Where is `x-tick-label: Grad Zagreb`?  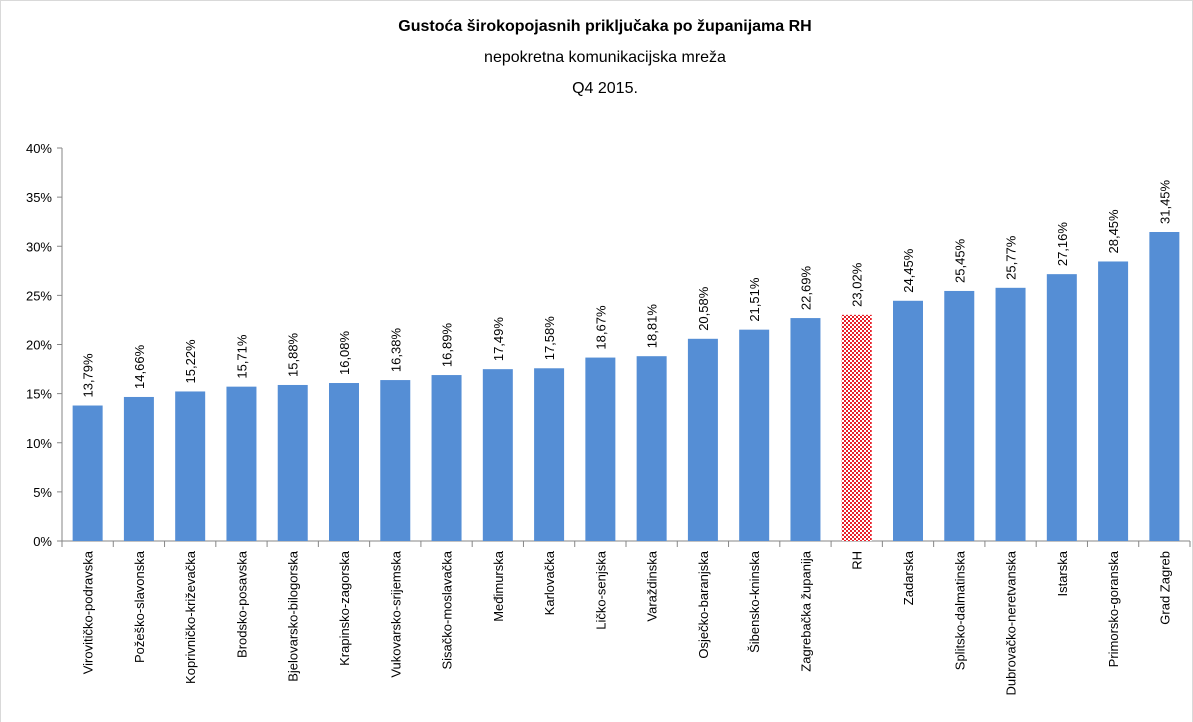 x-tick-label: Grad Zagreb is located at coordinates (1164, 588).